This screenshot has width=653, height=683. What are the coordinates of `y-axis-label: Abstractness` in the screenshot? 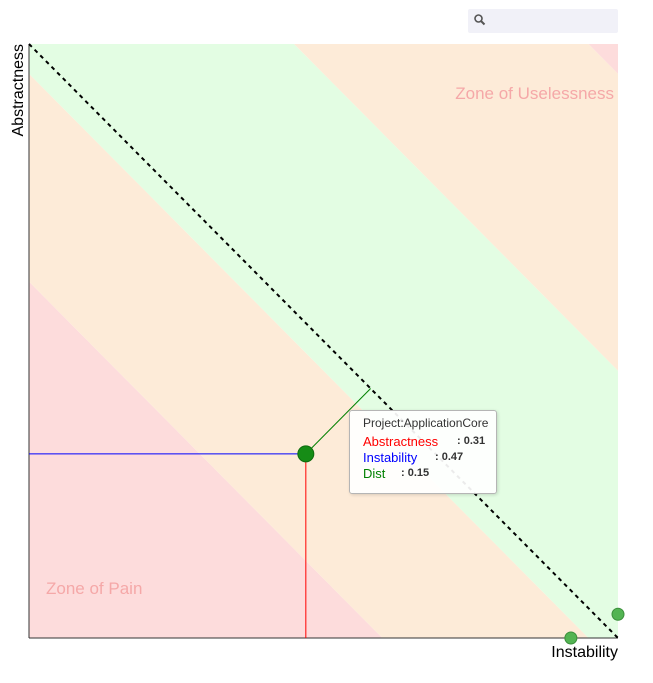 It's located at (18, 90).